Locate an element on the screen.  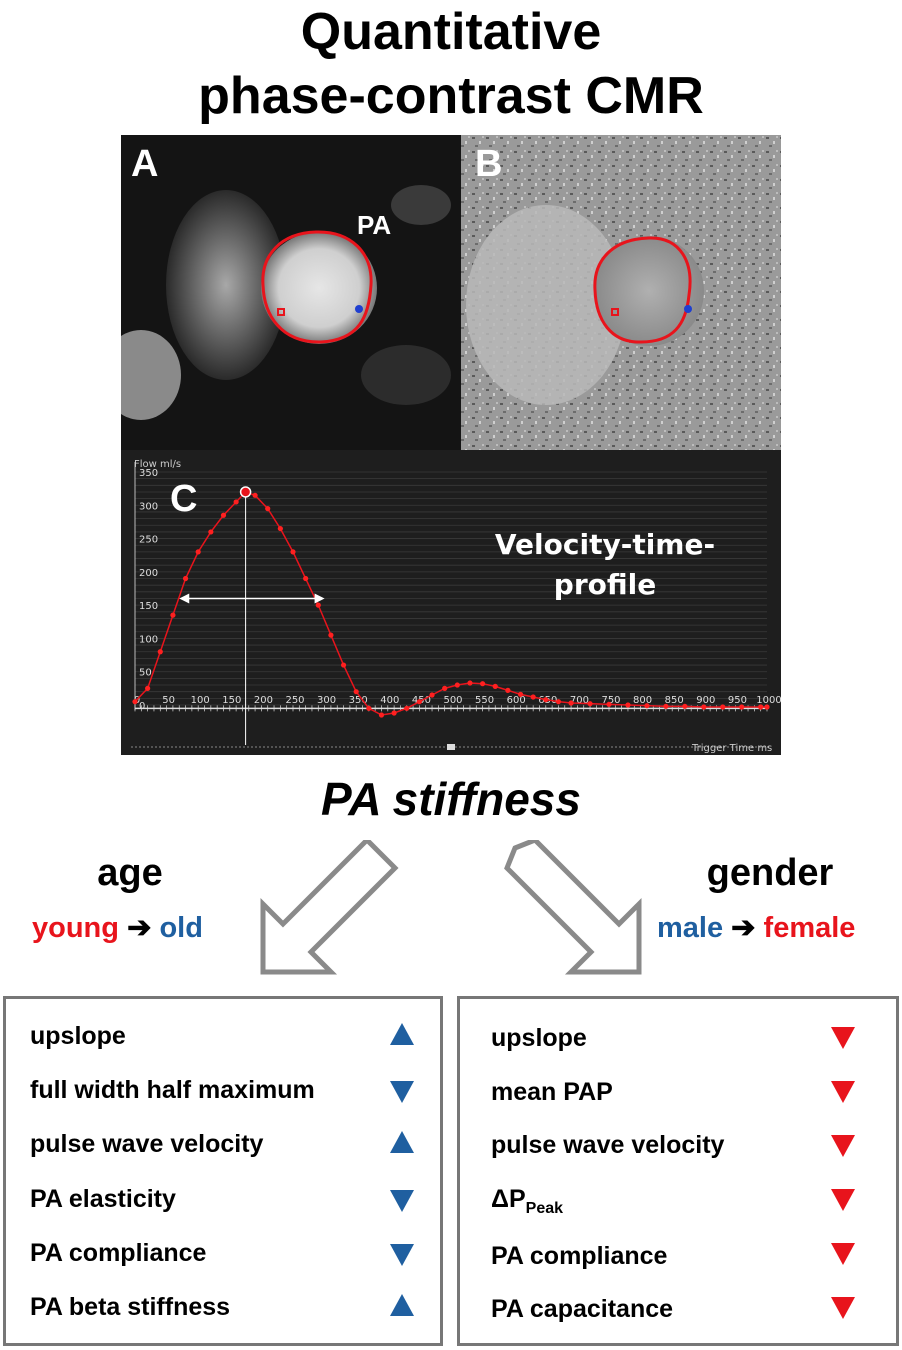
pa-contour-a is located at coordinates (317, 287).